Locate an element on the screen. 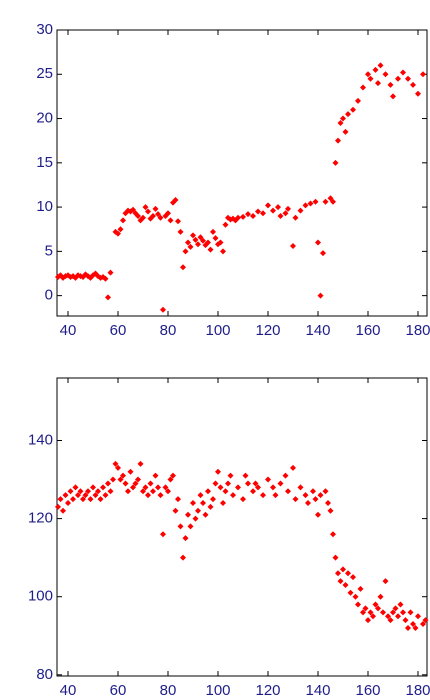 Image resolution: width=430 pixels, height=700 pixels. x-tick-label: 140 is located at coordinates (317, 690).